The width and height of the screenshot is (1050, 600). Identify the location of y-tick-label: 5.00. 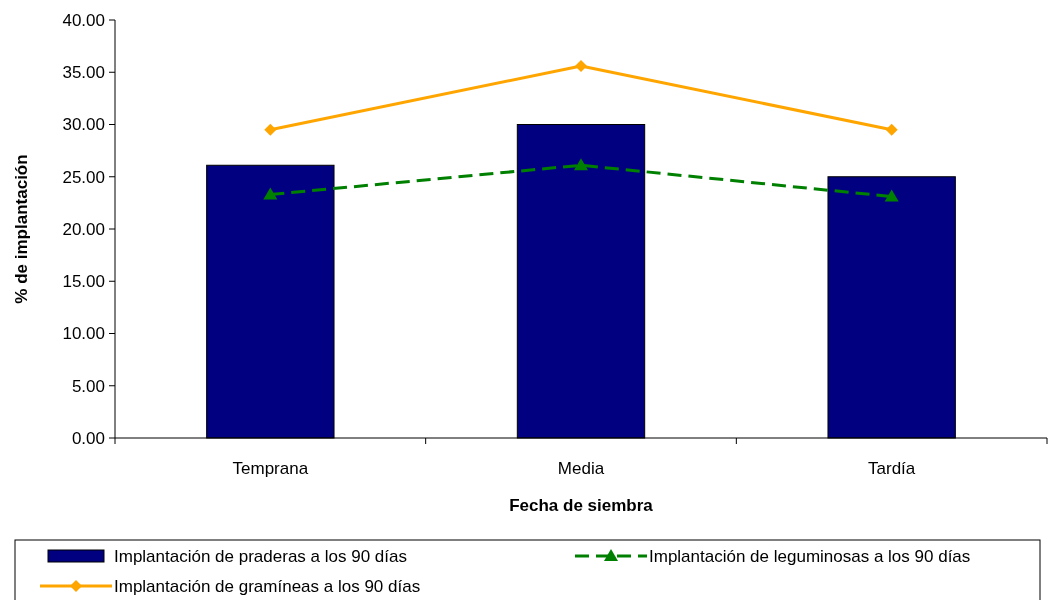
(88, 386).